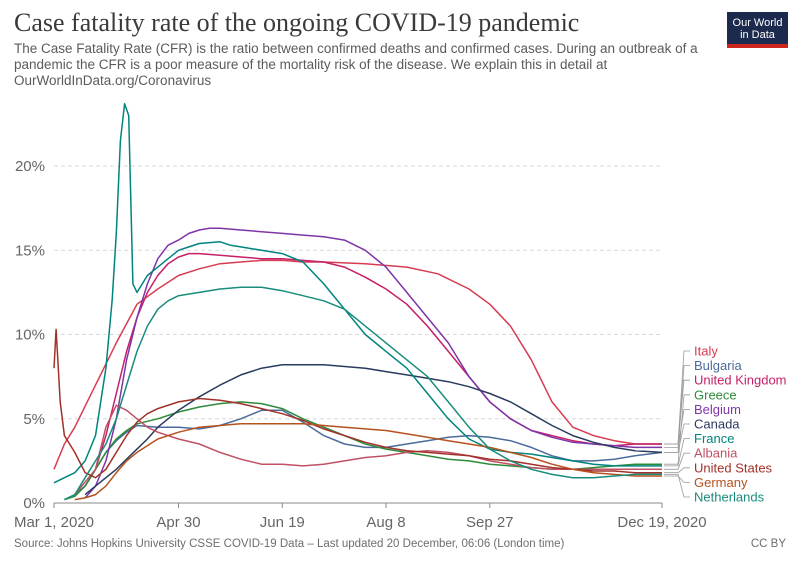 Image resolution: width=800 pixels, height=565 pixels. What do you see at coordinates (716, 453) in the screenshot?
I see `legend-label: Albania` at bounding box center [716, 453].